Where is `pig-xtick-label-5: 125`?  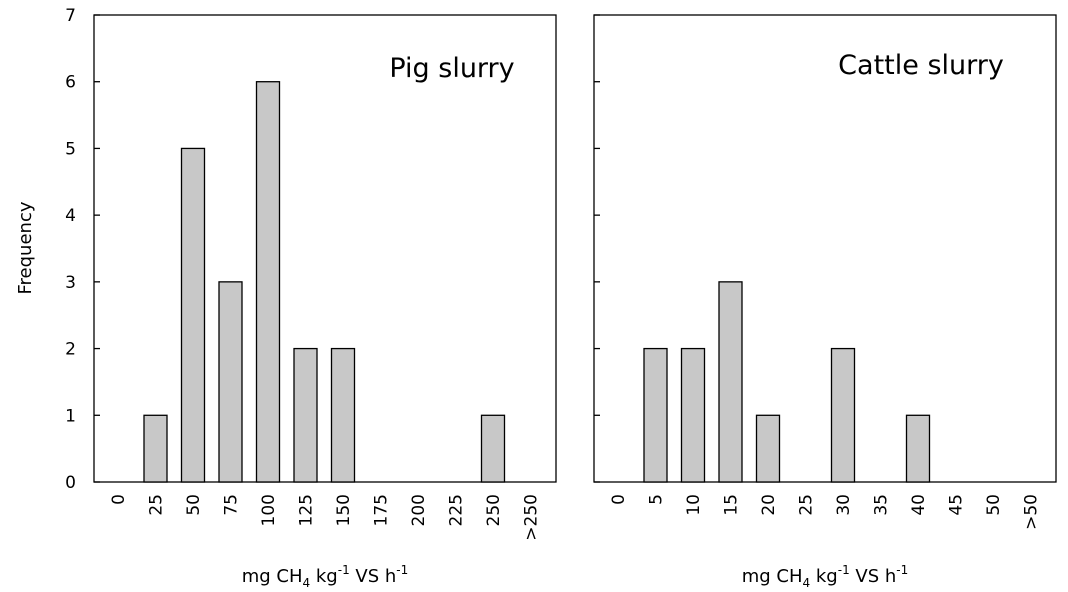 pig-xtick-label-5: 125 is located at coordinates (307, 510).